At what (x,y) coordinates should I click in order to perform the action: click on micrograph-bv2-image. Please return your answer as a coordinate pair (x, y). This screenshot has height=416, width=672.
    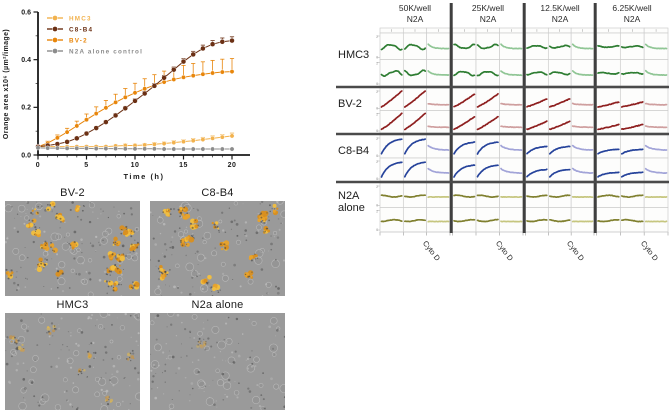
    Looking at the image, I should click on (72, 248).